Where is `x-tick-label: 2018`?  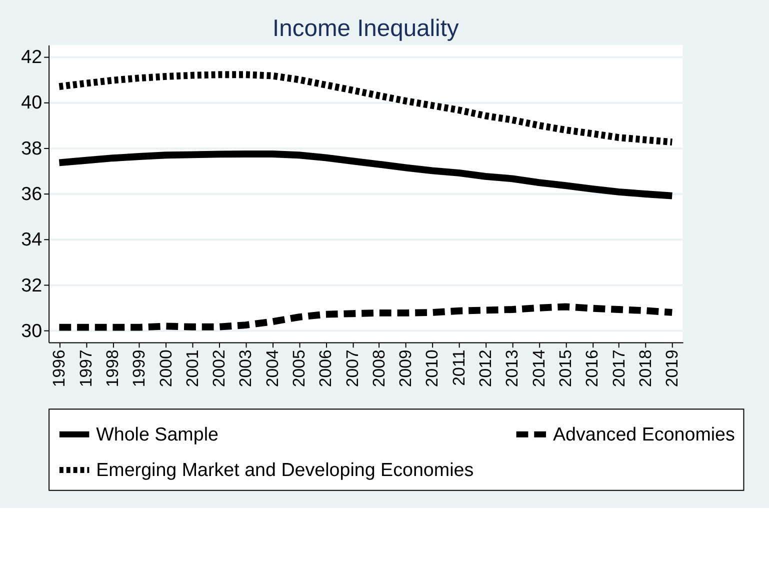 x-tick-label: 2018 is located at coordinates (645, 369).